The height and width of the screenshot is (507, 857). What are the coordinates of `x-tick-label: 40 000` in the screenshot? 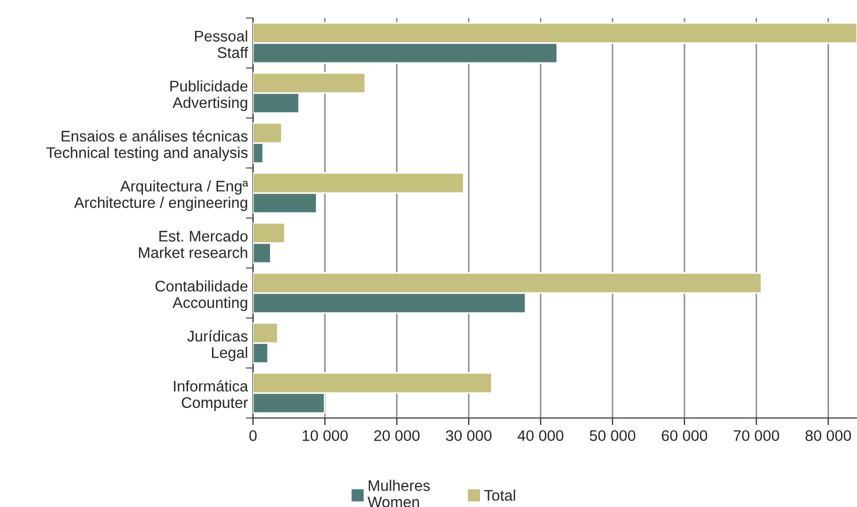 It's located at (541, 436).